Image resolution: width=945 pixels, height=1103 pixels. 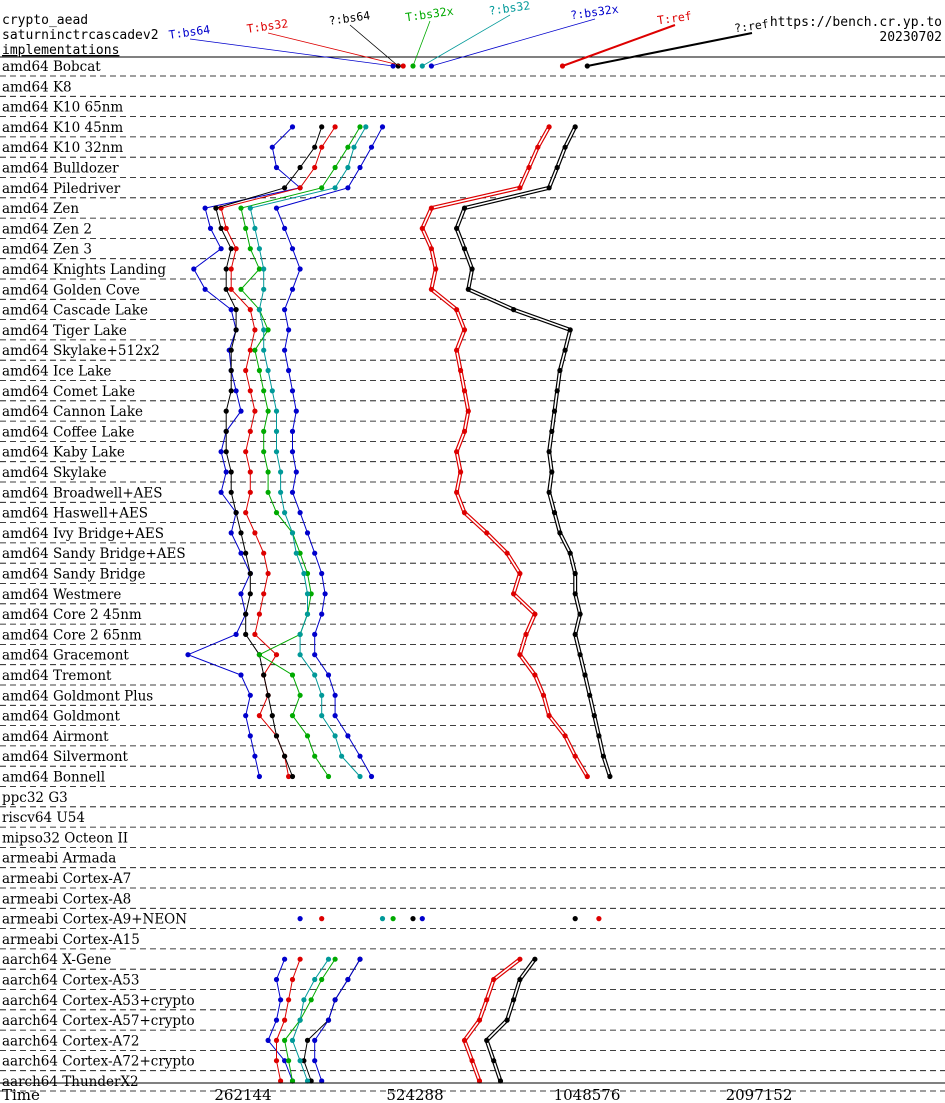 What do you see at coordinates (73, 575) in the screenshot?
I see `row-label: amd64 Sandy Bridge` at bounding box center [73, 575].